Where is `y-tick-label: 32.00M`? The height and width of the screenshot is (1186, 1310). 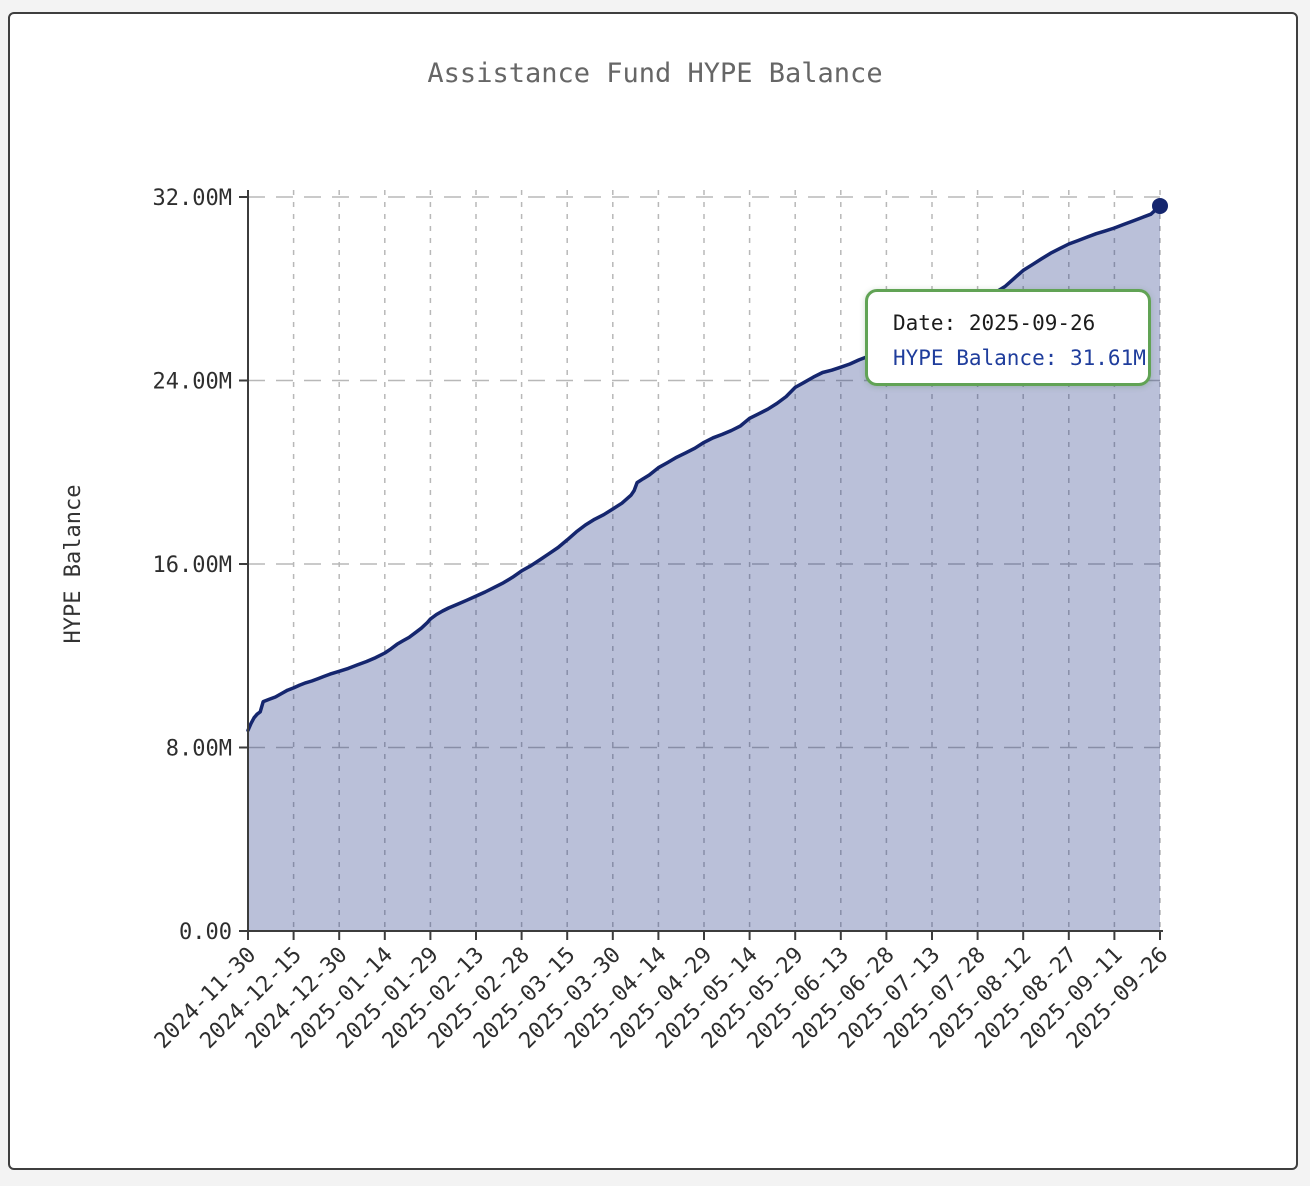 y-tick-label: 32.00M is located at coordinates (192, 198).